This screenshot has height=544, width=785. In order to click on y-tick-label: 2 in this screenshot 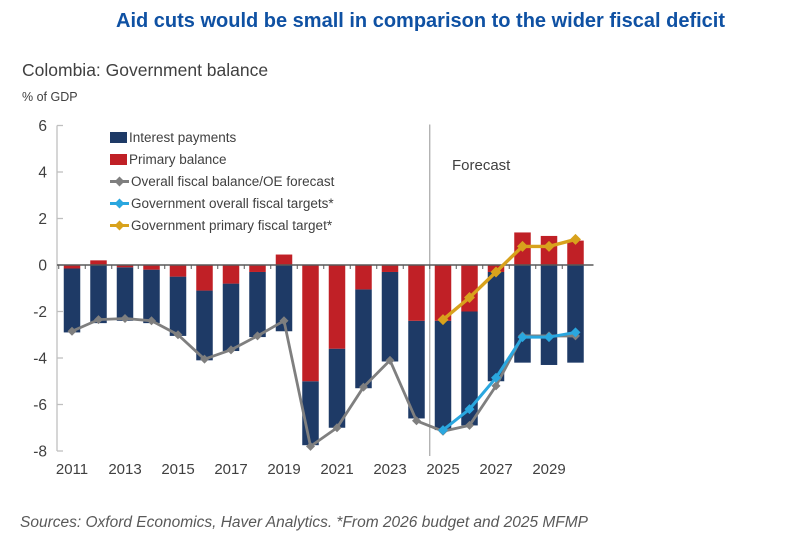, I will do `click(42, 219)`.